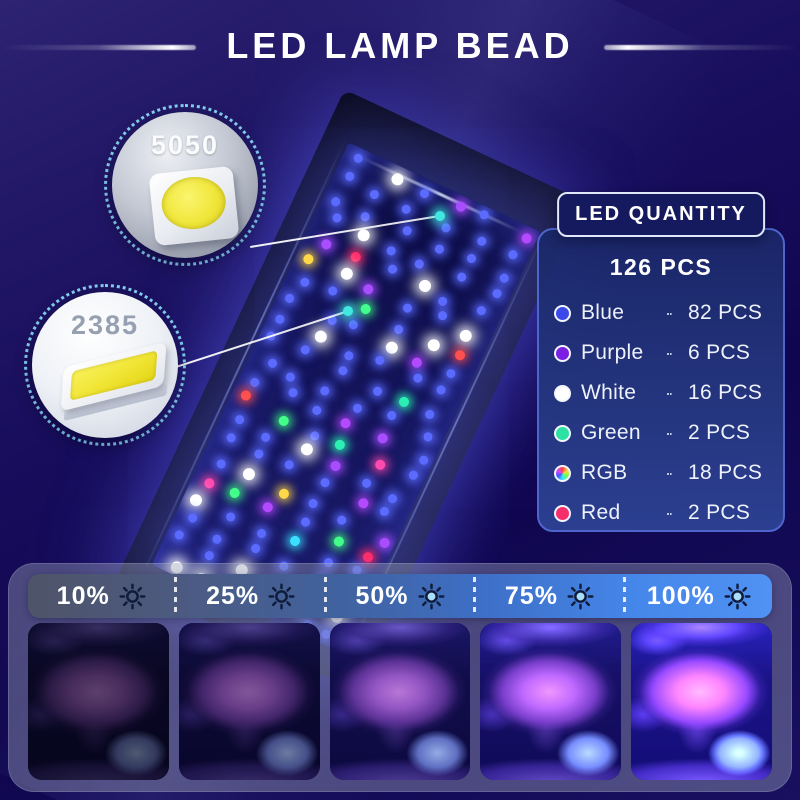 The height and width of the screenshot is (800, 800). What do you see at coordinates (531, 595) in the screenshot?
I see `brightness-label: 75%` at bounding box center [531, 595].